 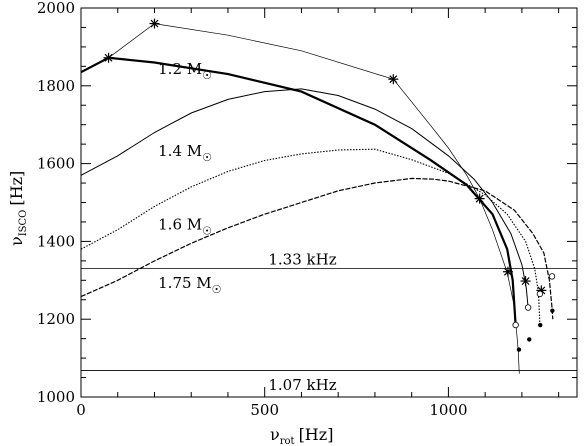 I want to click on annotation-label: 1.4 M☉, so click(x=185, y=153).